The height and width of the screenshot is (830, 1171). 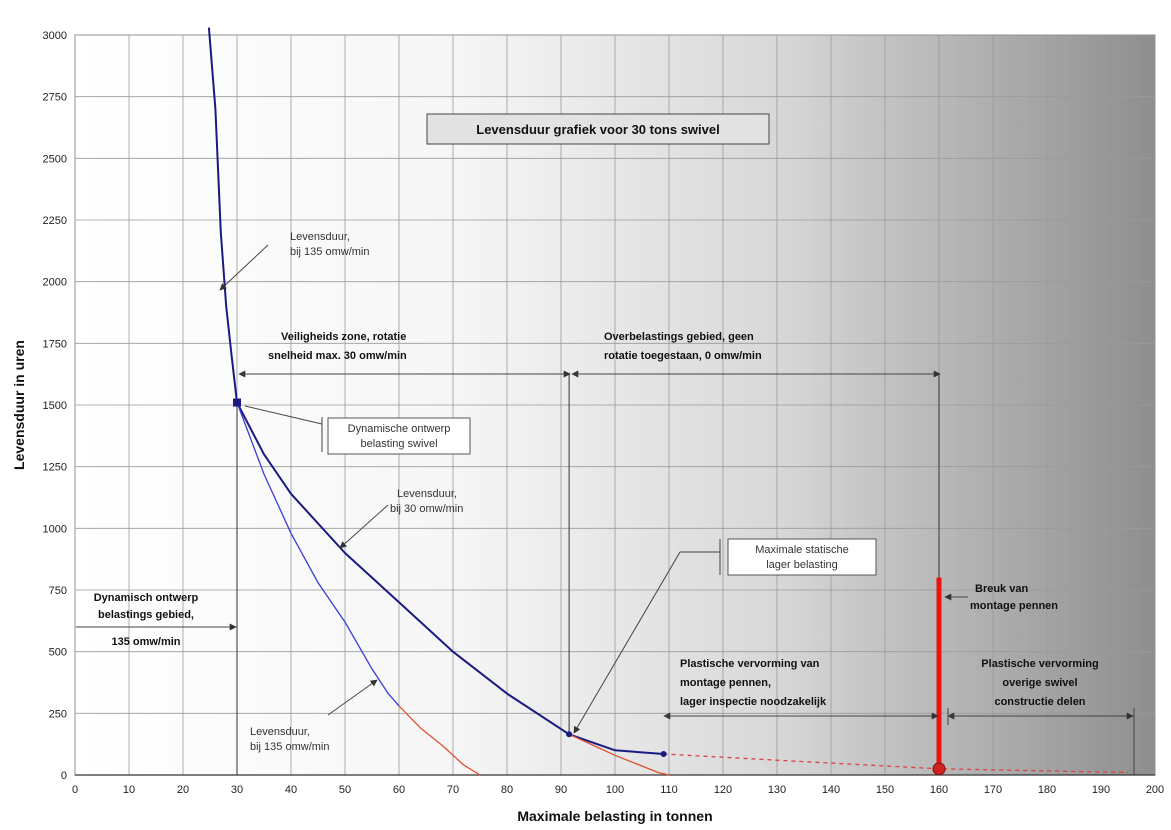 I want to click on annotation-levensduur135-bottom: Levensduur, bij 135 omw/min, so click(x=289, y=739).